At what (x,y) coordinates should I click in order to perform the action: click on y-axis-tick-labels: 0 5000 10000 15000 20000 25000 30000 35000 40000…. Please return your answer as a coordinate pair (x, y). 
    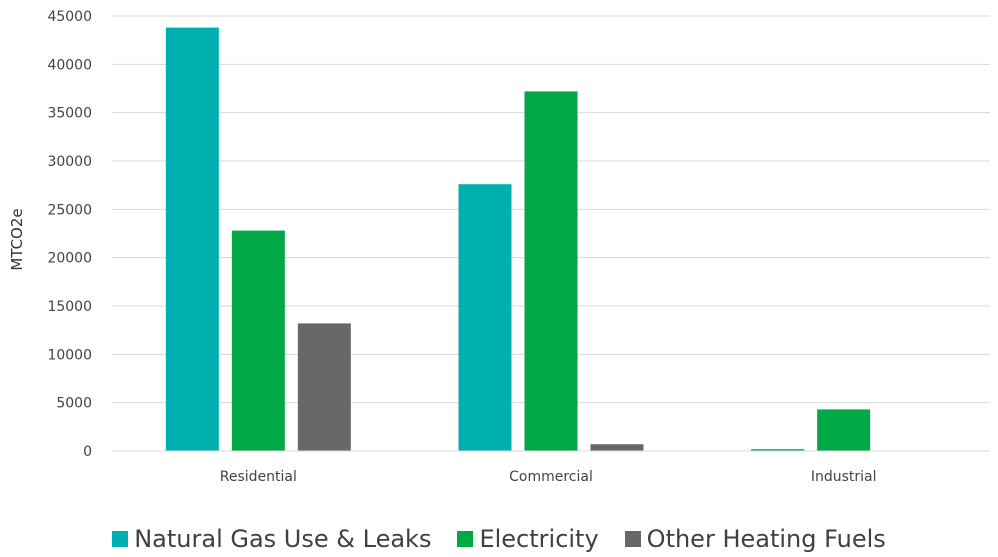
    Looking at the image, I should click on (69, 234).